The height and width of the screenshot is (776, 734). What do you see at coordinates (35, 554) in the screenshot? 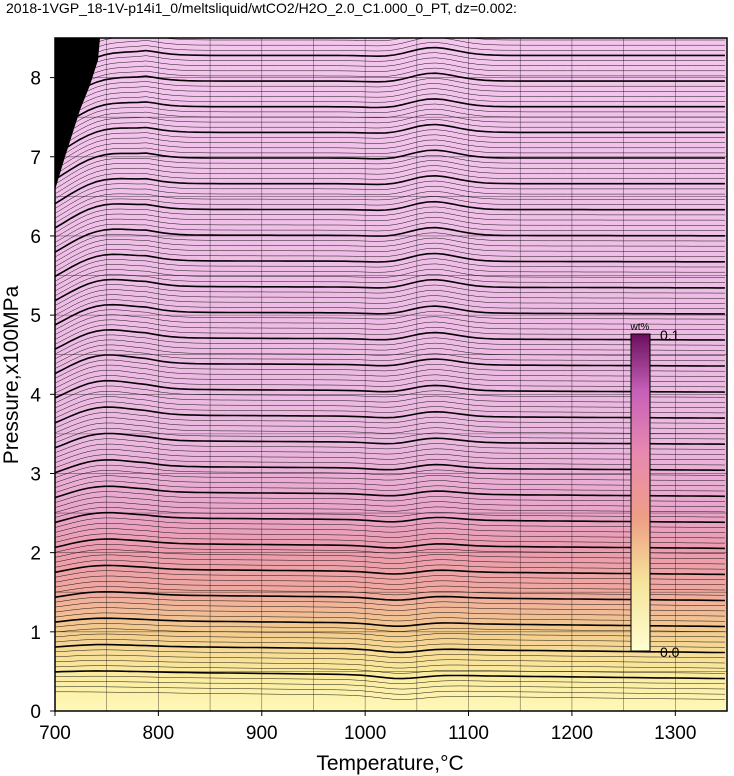
I see `y-tick-label: 2` at bounding box center [35, 554].